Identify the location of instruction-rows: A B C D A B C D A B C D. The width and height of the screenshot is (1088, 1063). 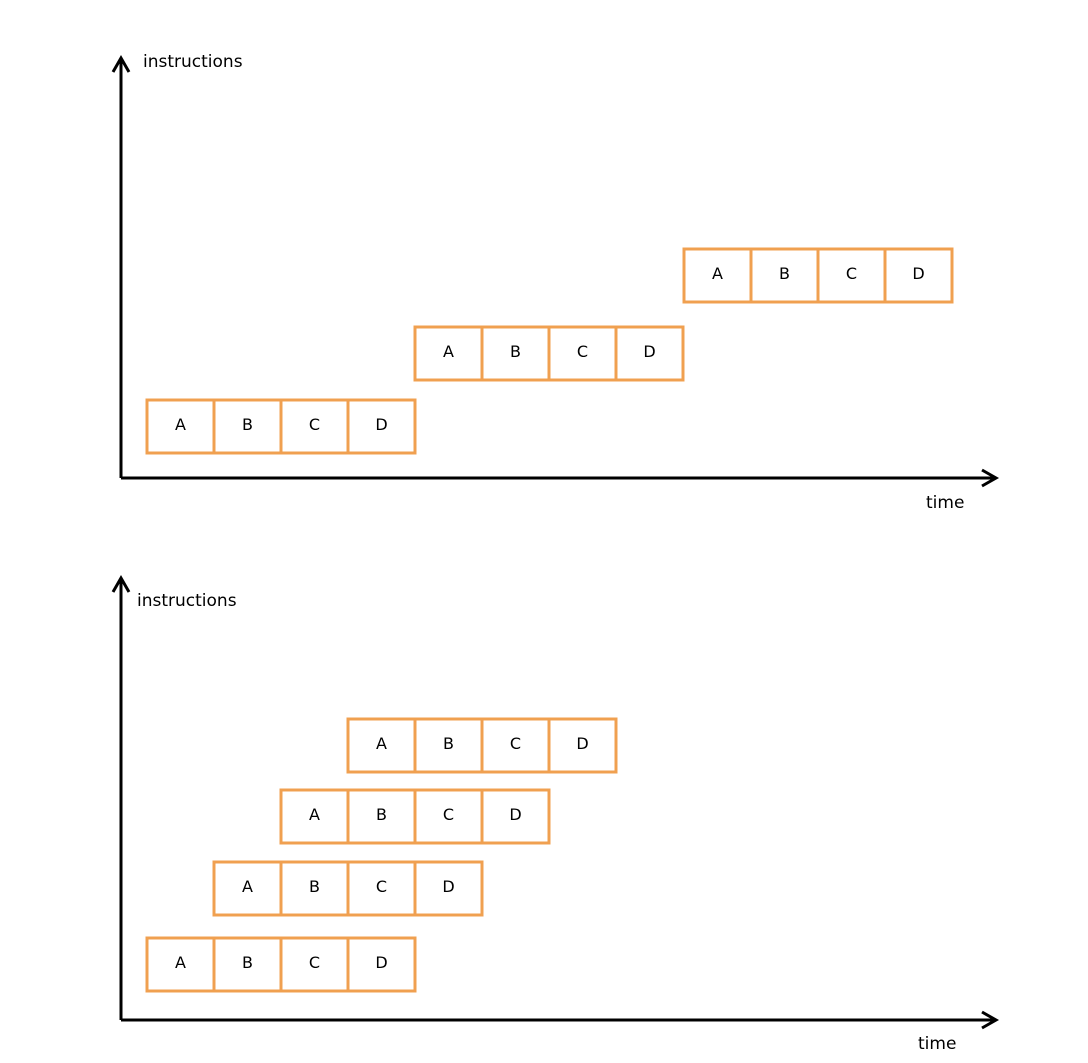
(549, 351).